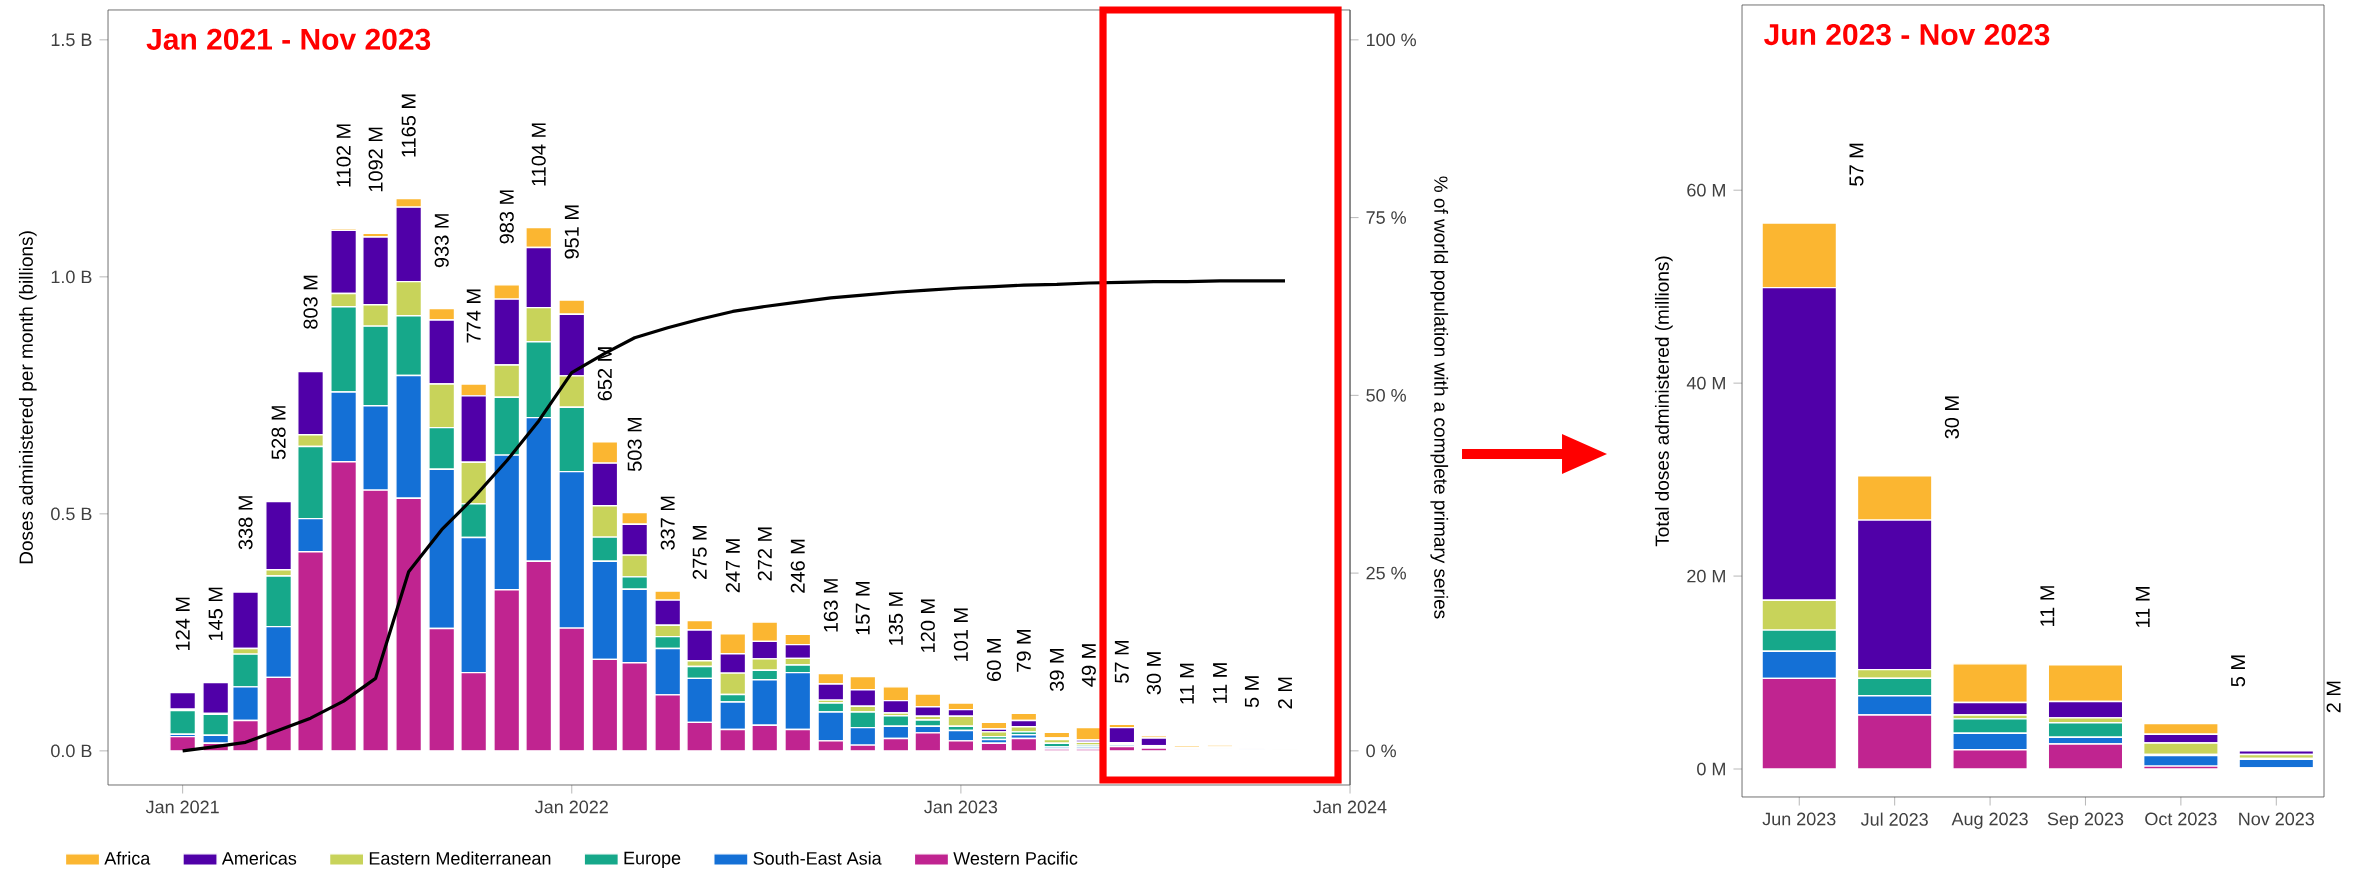 This screenshot has height=871, width=2359. What do you see at coordinates (71, 40) in the screenshot?
I see `y-tick-label: 1.5 B` at bounding box center [71, 40].